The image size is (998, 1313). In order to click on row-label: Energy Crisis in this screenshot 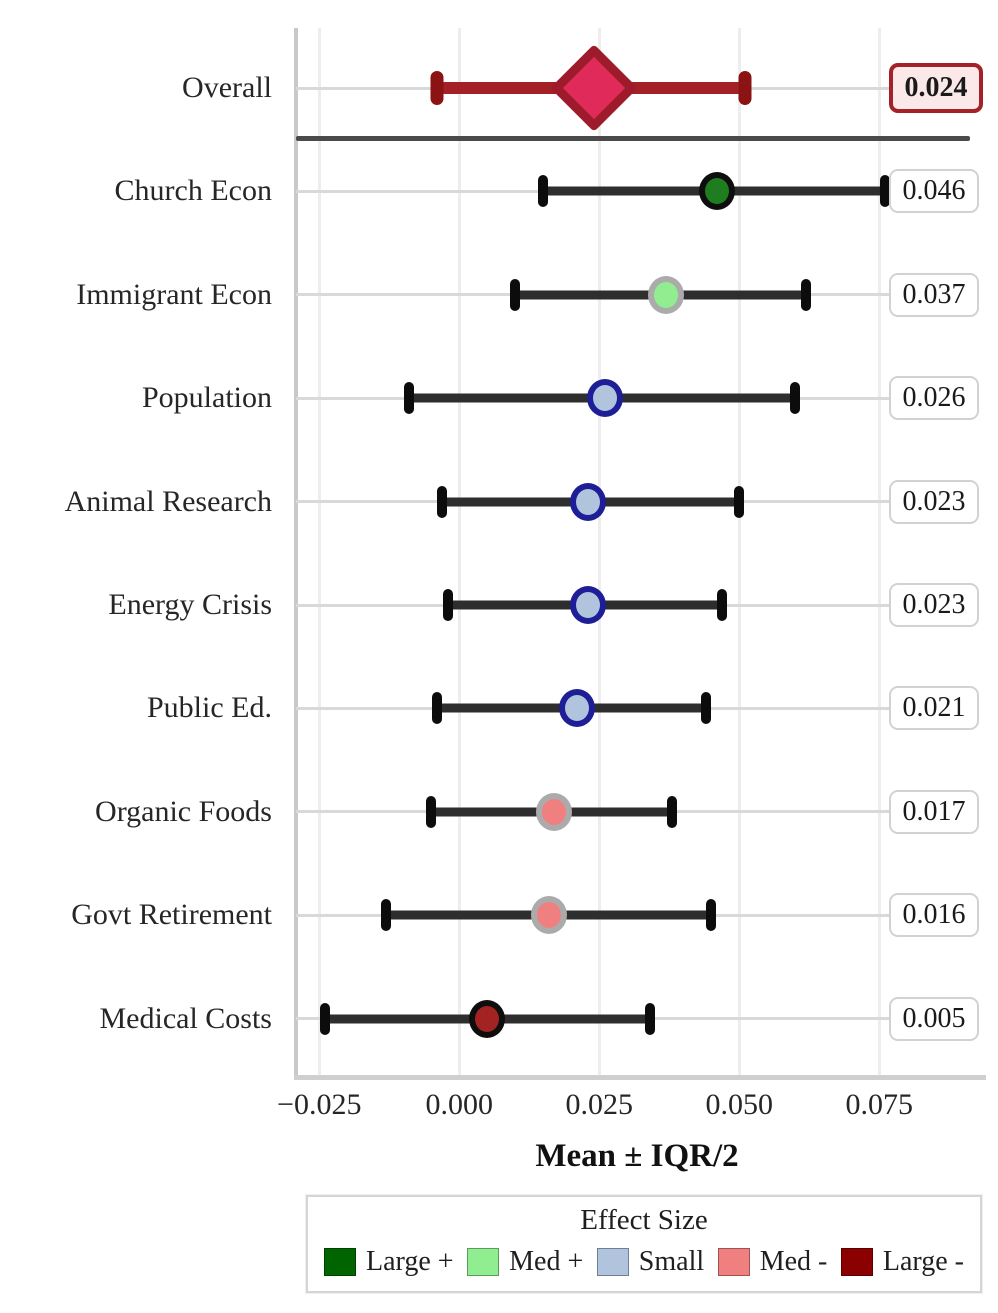, I will do `click(190, 604)`.